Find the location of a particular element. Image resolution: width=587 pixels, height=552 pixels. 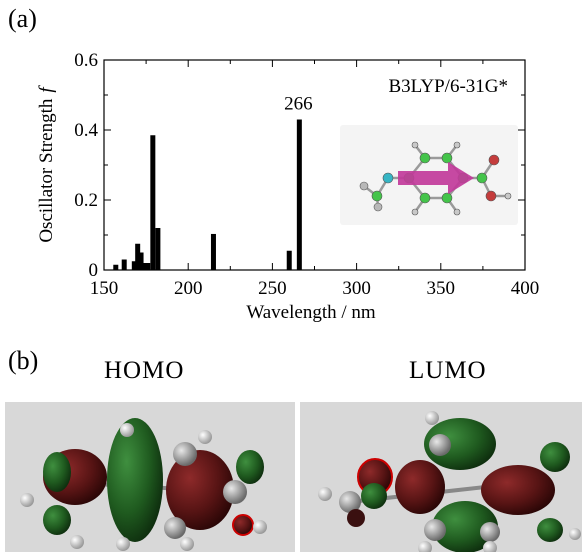

homo-orbital-image is located at coordinates (150, 477).